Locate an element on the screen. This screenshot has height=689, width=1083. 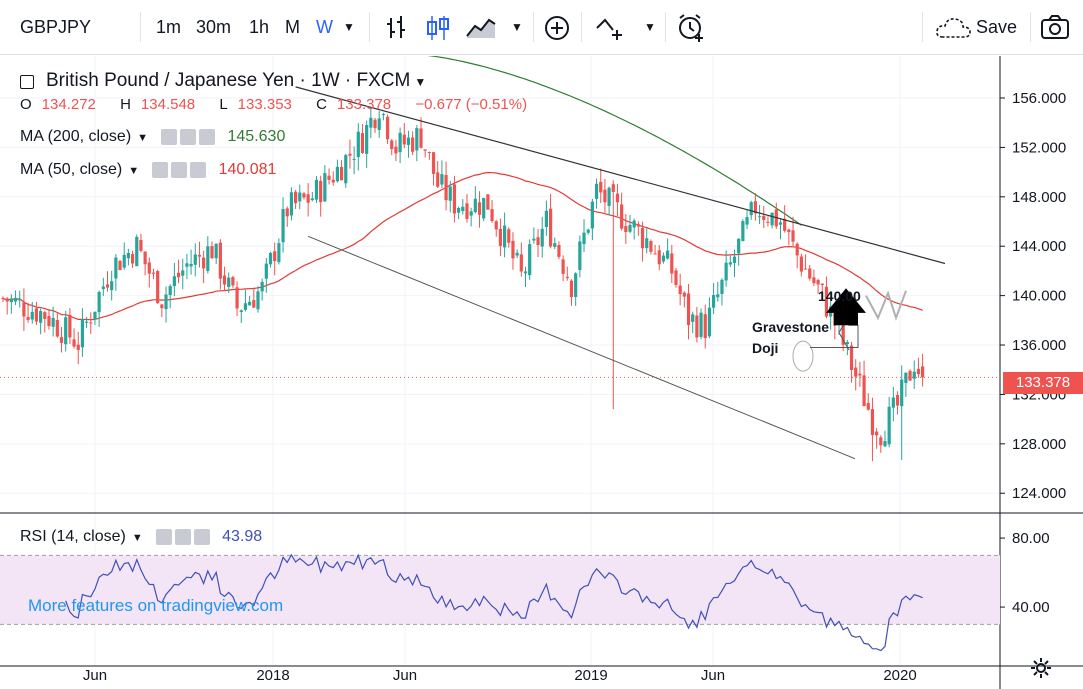
rsi-legend: RSI (14, close) ▼ 43.98 is located at coordinates (141, 537).